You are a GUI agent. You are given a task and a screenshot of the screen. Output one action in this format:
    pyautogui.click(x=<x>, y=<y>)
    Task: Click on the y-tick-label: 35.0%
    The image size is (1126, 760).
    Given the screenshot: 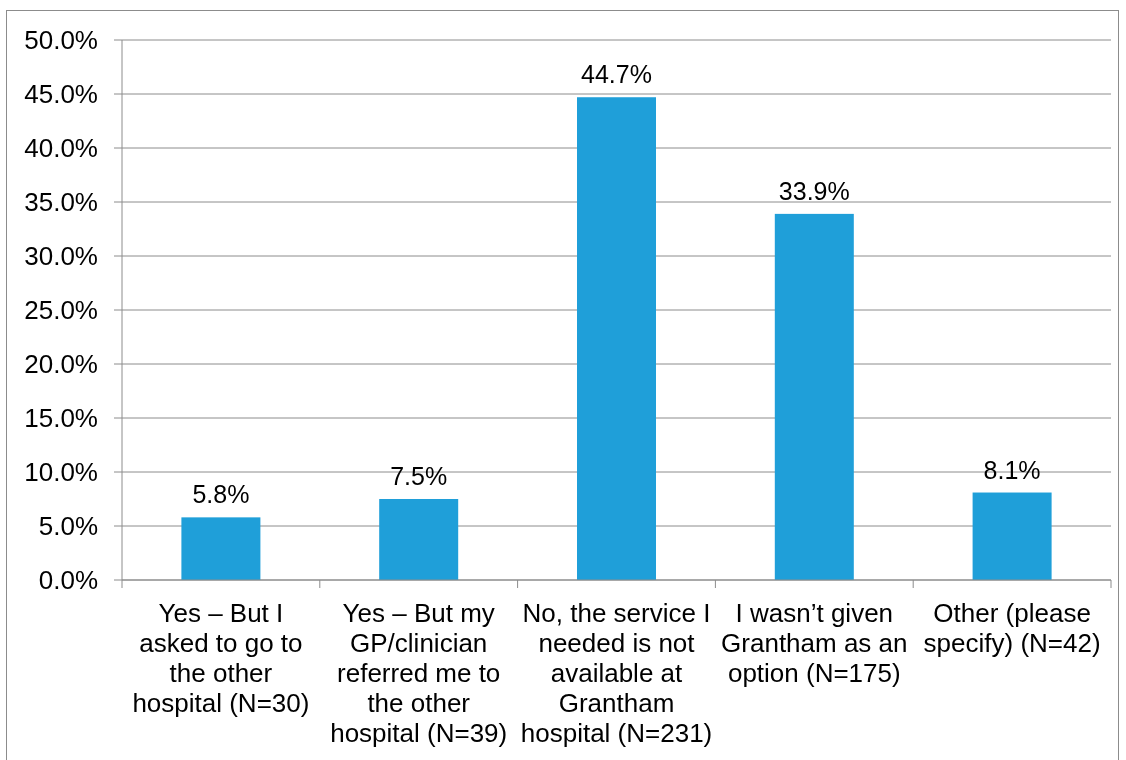 What is the action you would take?
    pyautogui.click(x=61, y=202)
    